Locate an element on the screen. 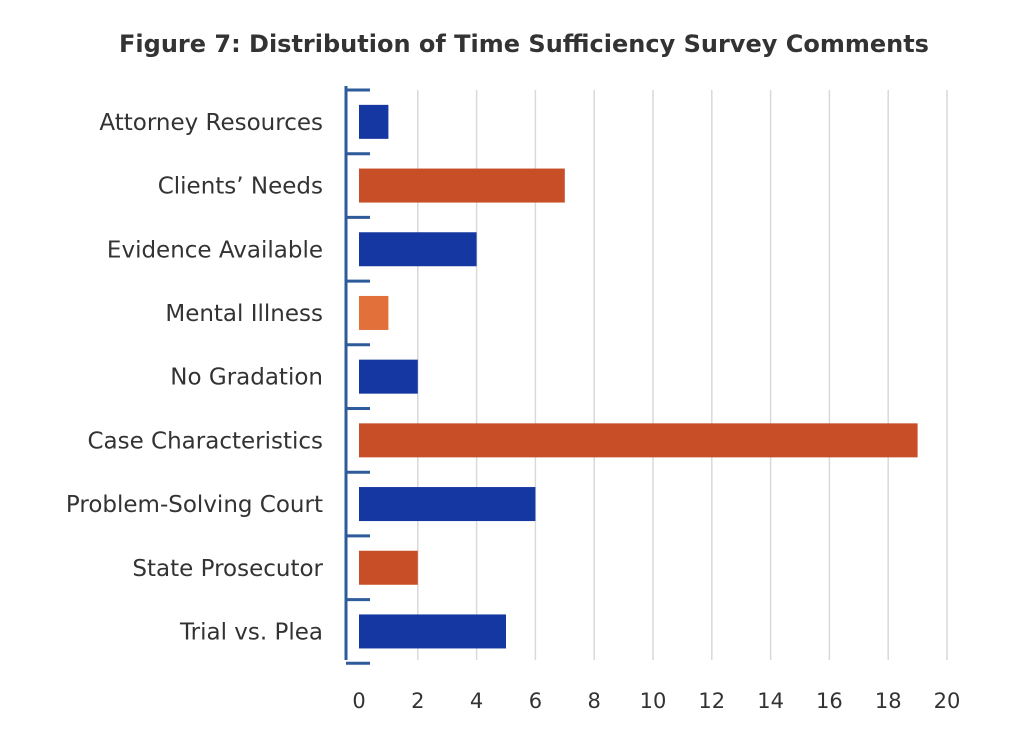 The height and width of the screenshot is (738, 1024). x-tick-label: 12 is located at coordinates (711, 701).